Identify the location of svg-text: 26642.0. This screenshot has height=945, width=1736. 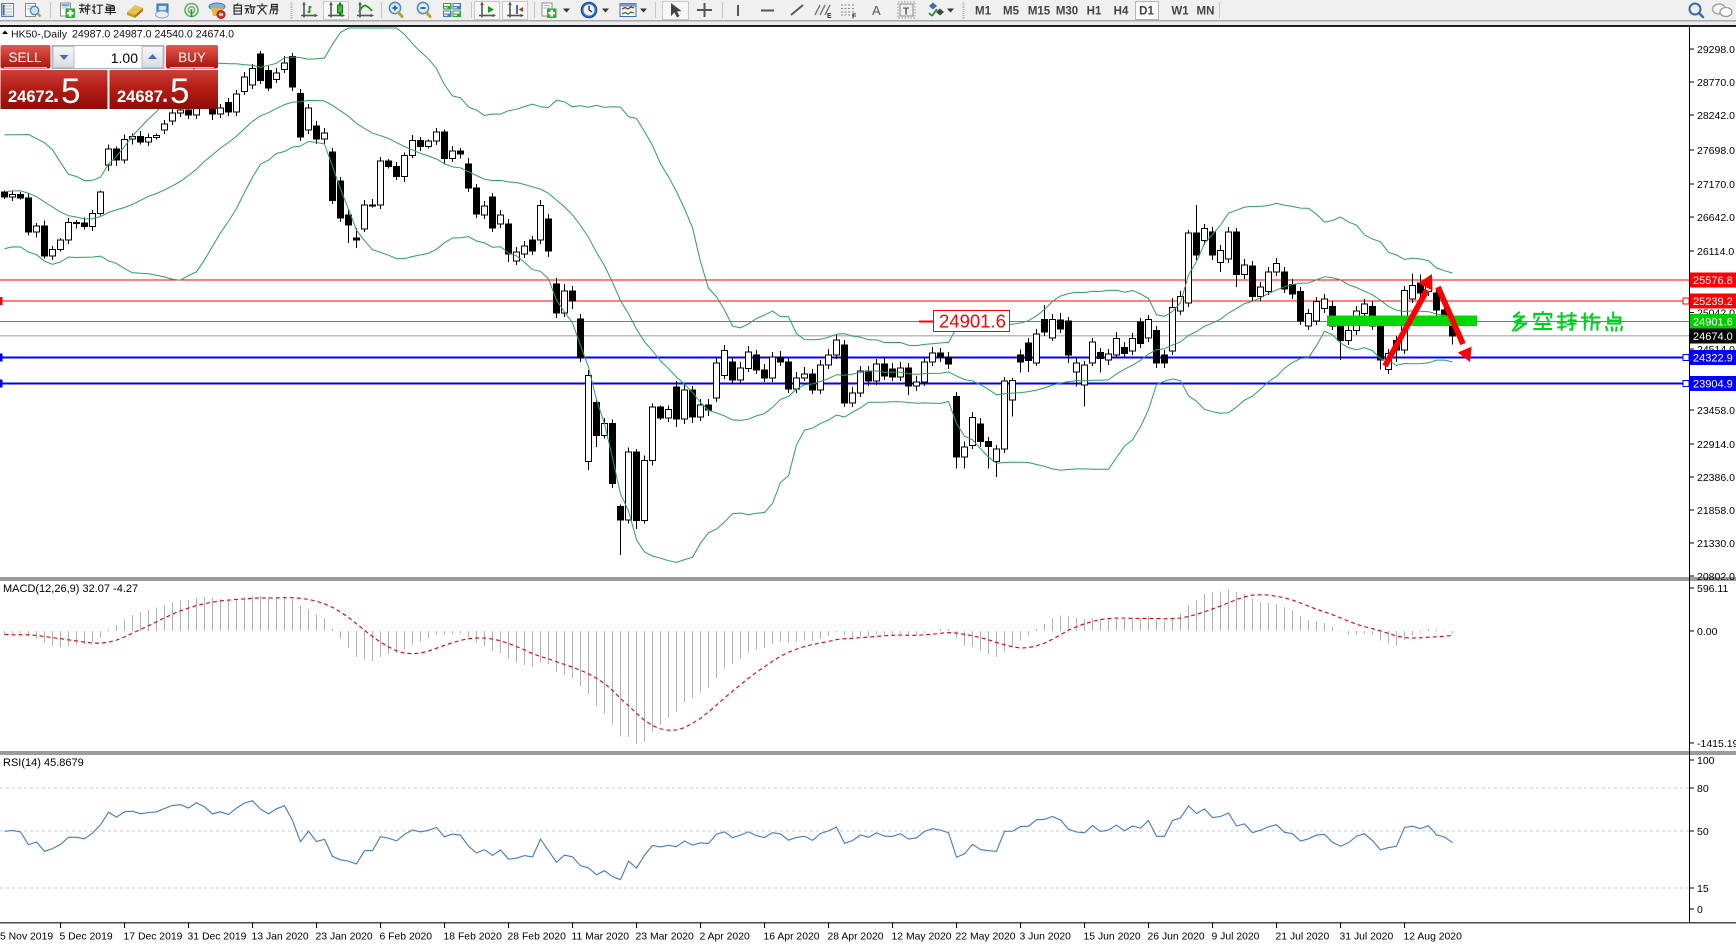
(1716, 218).